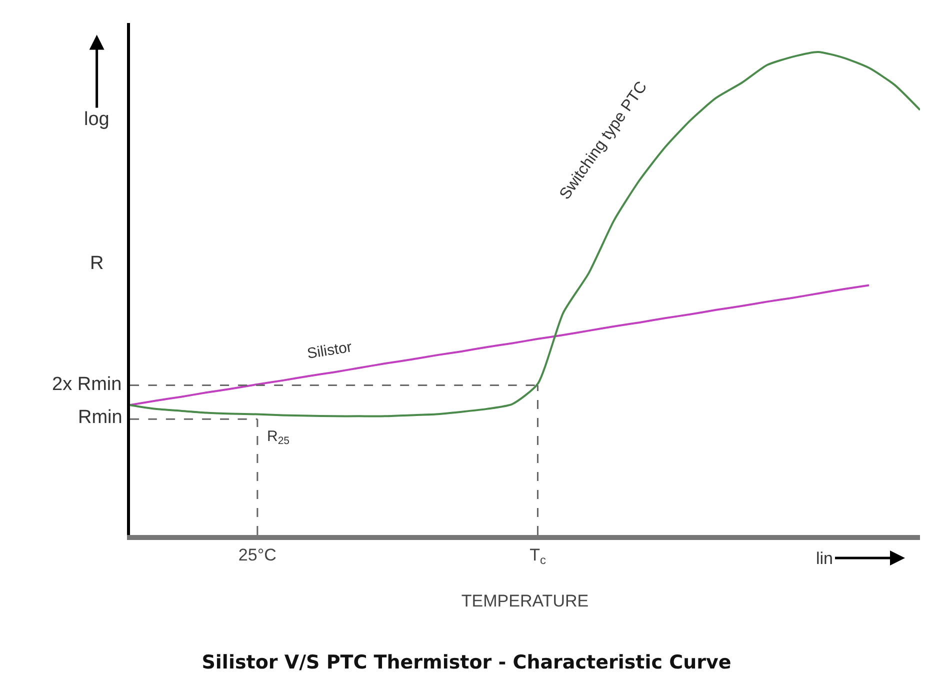 This screenshot has width=933, height=699. I want to click on x-axis-title: TEMPERATURE, so click(525, 600).